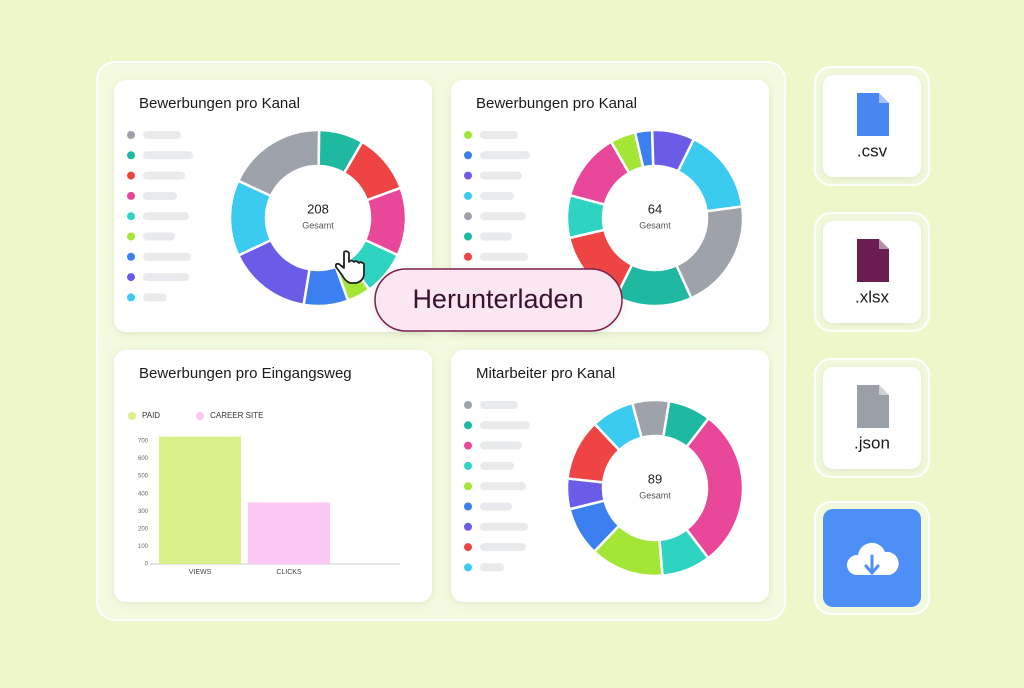  What do you see at coordinates (143, 529) in the screenshot?
I see `y-tick-label: 200` at bounding box center [143, 529].